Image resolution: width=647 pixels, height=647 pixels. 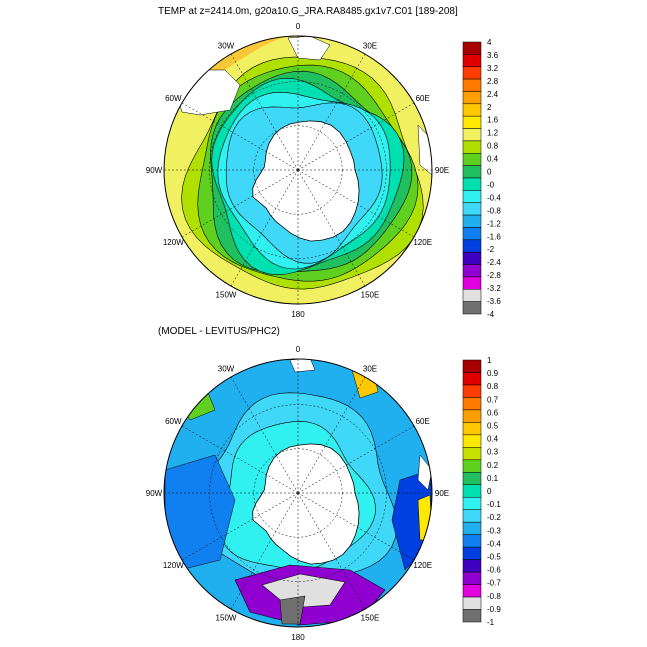 I want to click on colorbar-label: -0.5, so click(x=494, y=557).